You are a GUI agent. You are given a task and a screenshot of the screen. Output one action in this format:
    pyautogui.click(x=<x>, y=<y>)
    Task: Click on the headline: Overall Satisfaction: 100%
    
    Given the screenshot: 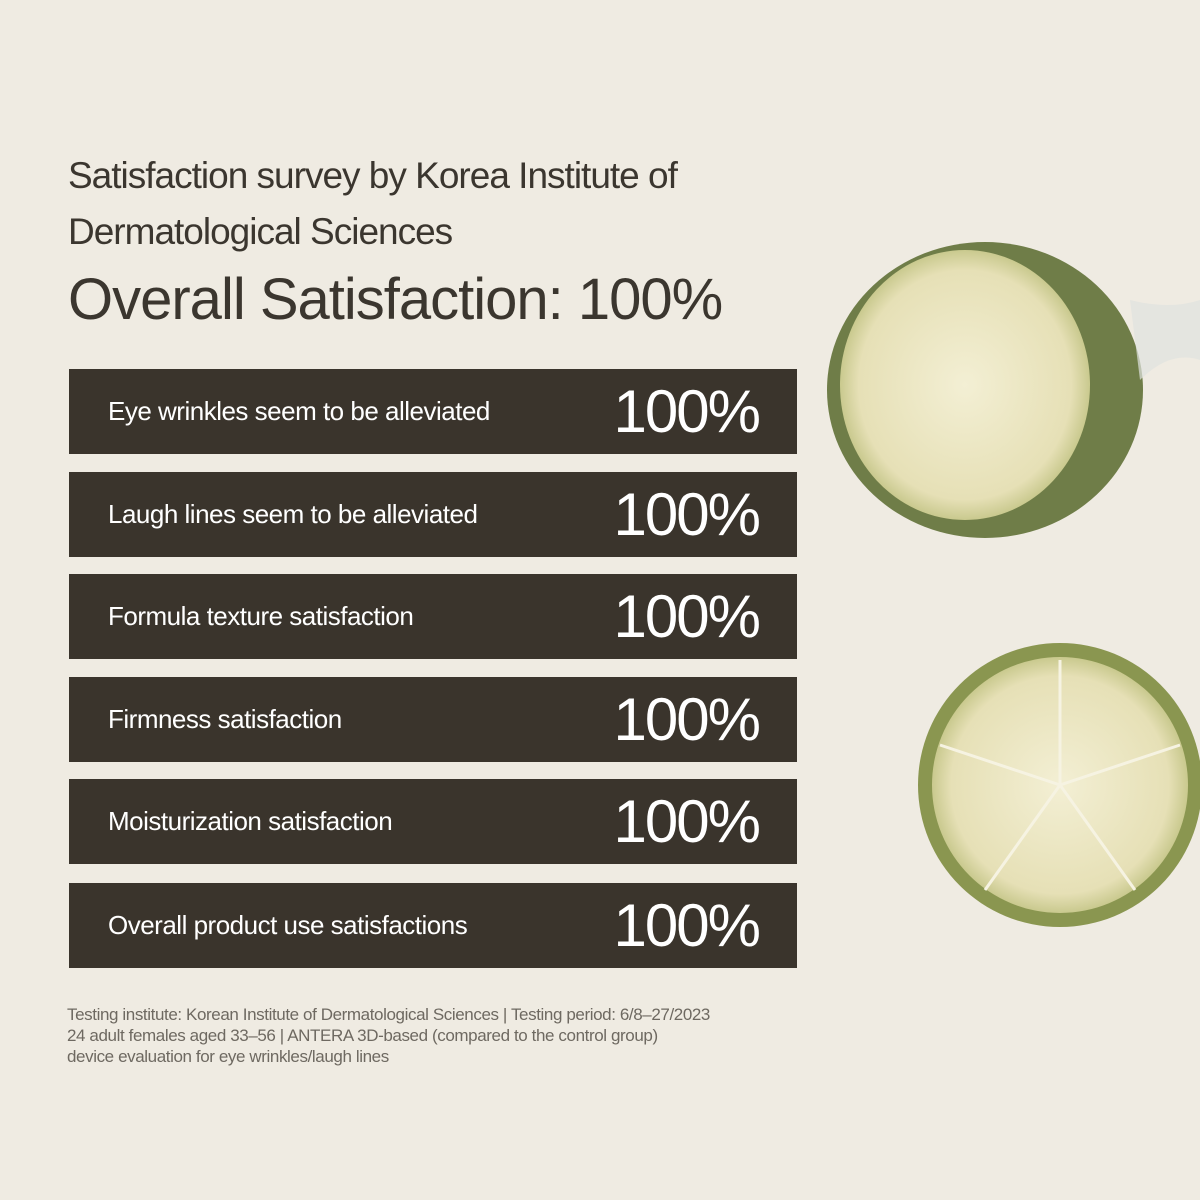 What is the action you would take?
    pyautogui.click(x=395, y=299)
    